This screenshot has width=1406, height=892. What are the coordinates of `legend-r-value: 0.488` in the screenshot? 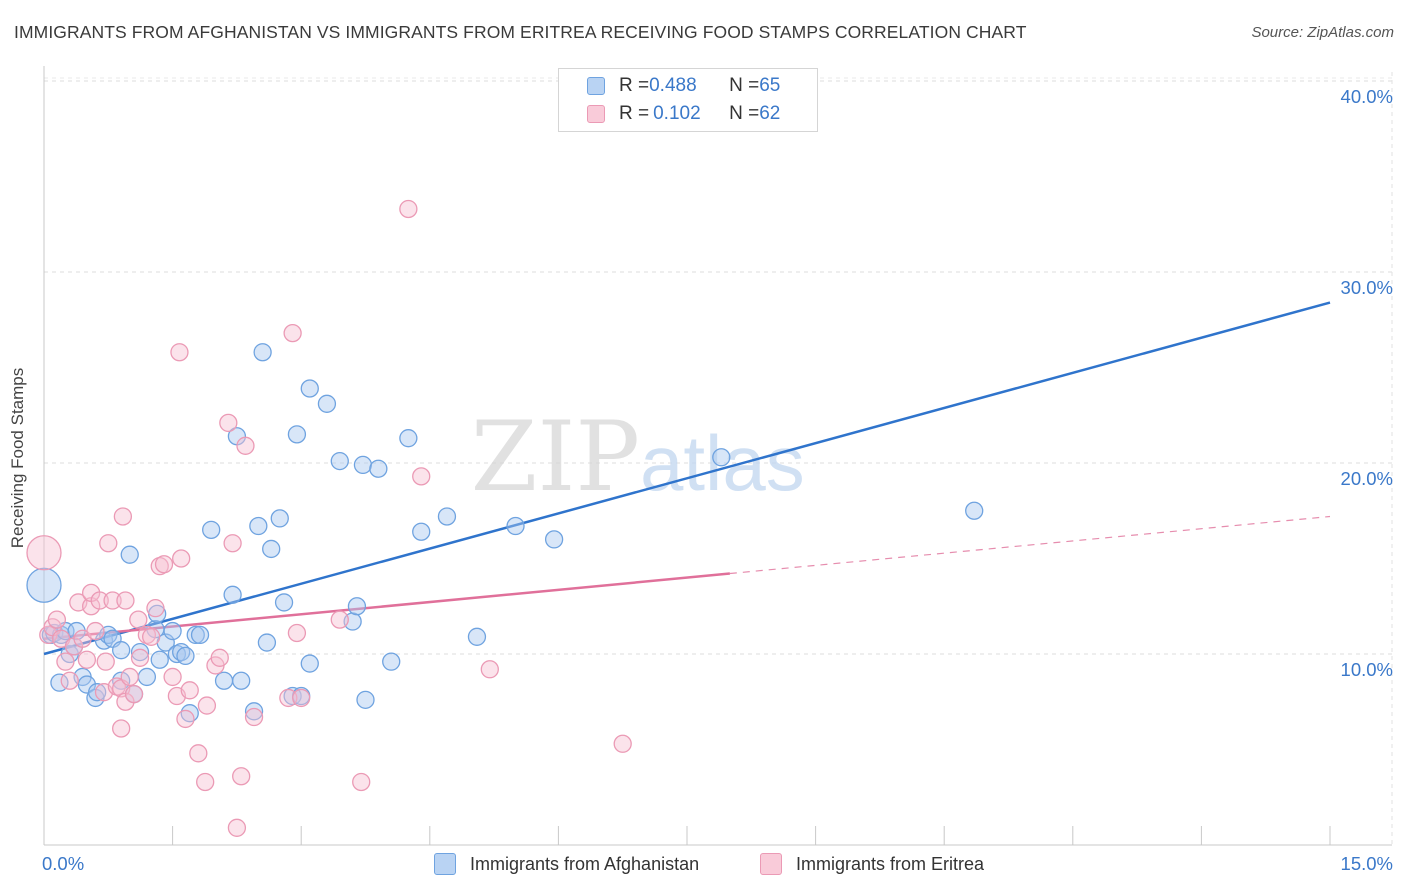 It's located at (673, 85).